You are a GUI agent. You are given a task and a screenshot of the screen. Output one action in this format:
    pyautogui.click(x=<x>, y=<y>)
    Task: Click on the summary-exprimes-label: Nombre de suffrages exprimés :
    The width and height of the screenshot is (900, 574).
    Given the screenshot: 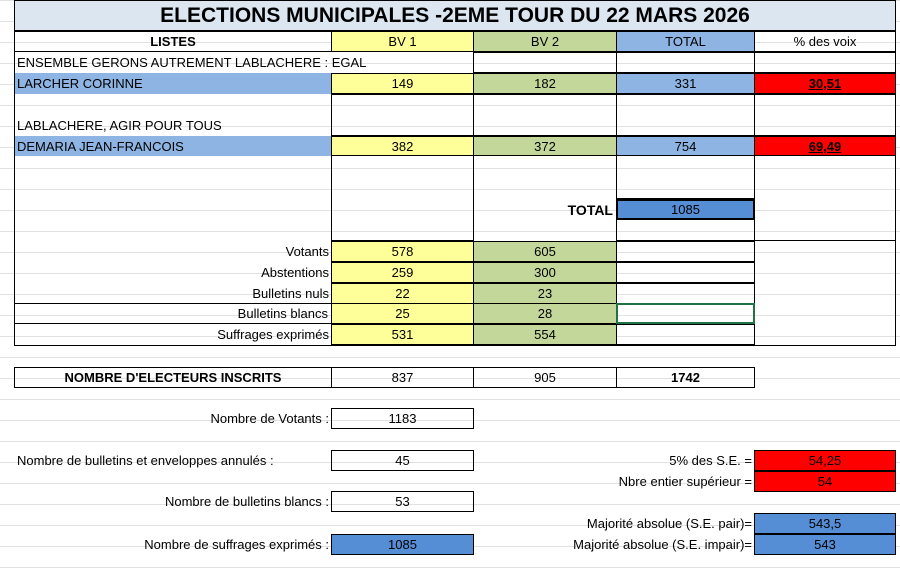 What is the action you would take?
    pyautogui.click(x=236, y=544)
    